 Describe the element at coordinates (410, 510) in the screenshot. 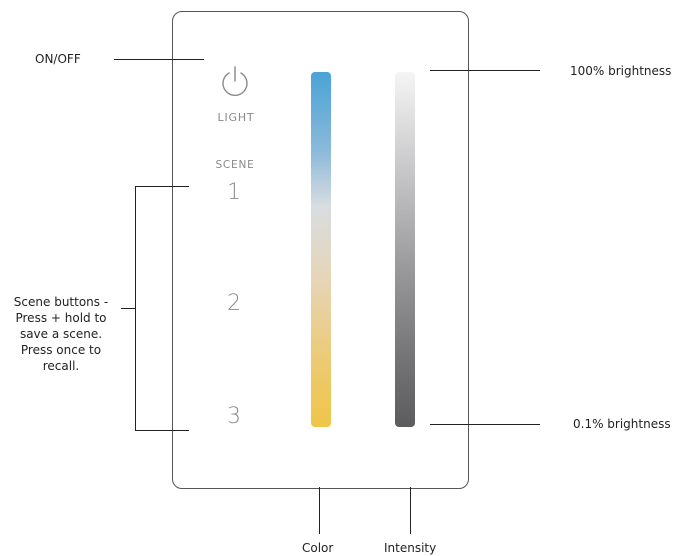

I see `intensity-leader` at that location.